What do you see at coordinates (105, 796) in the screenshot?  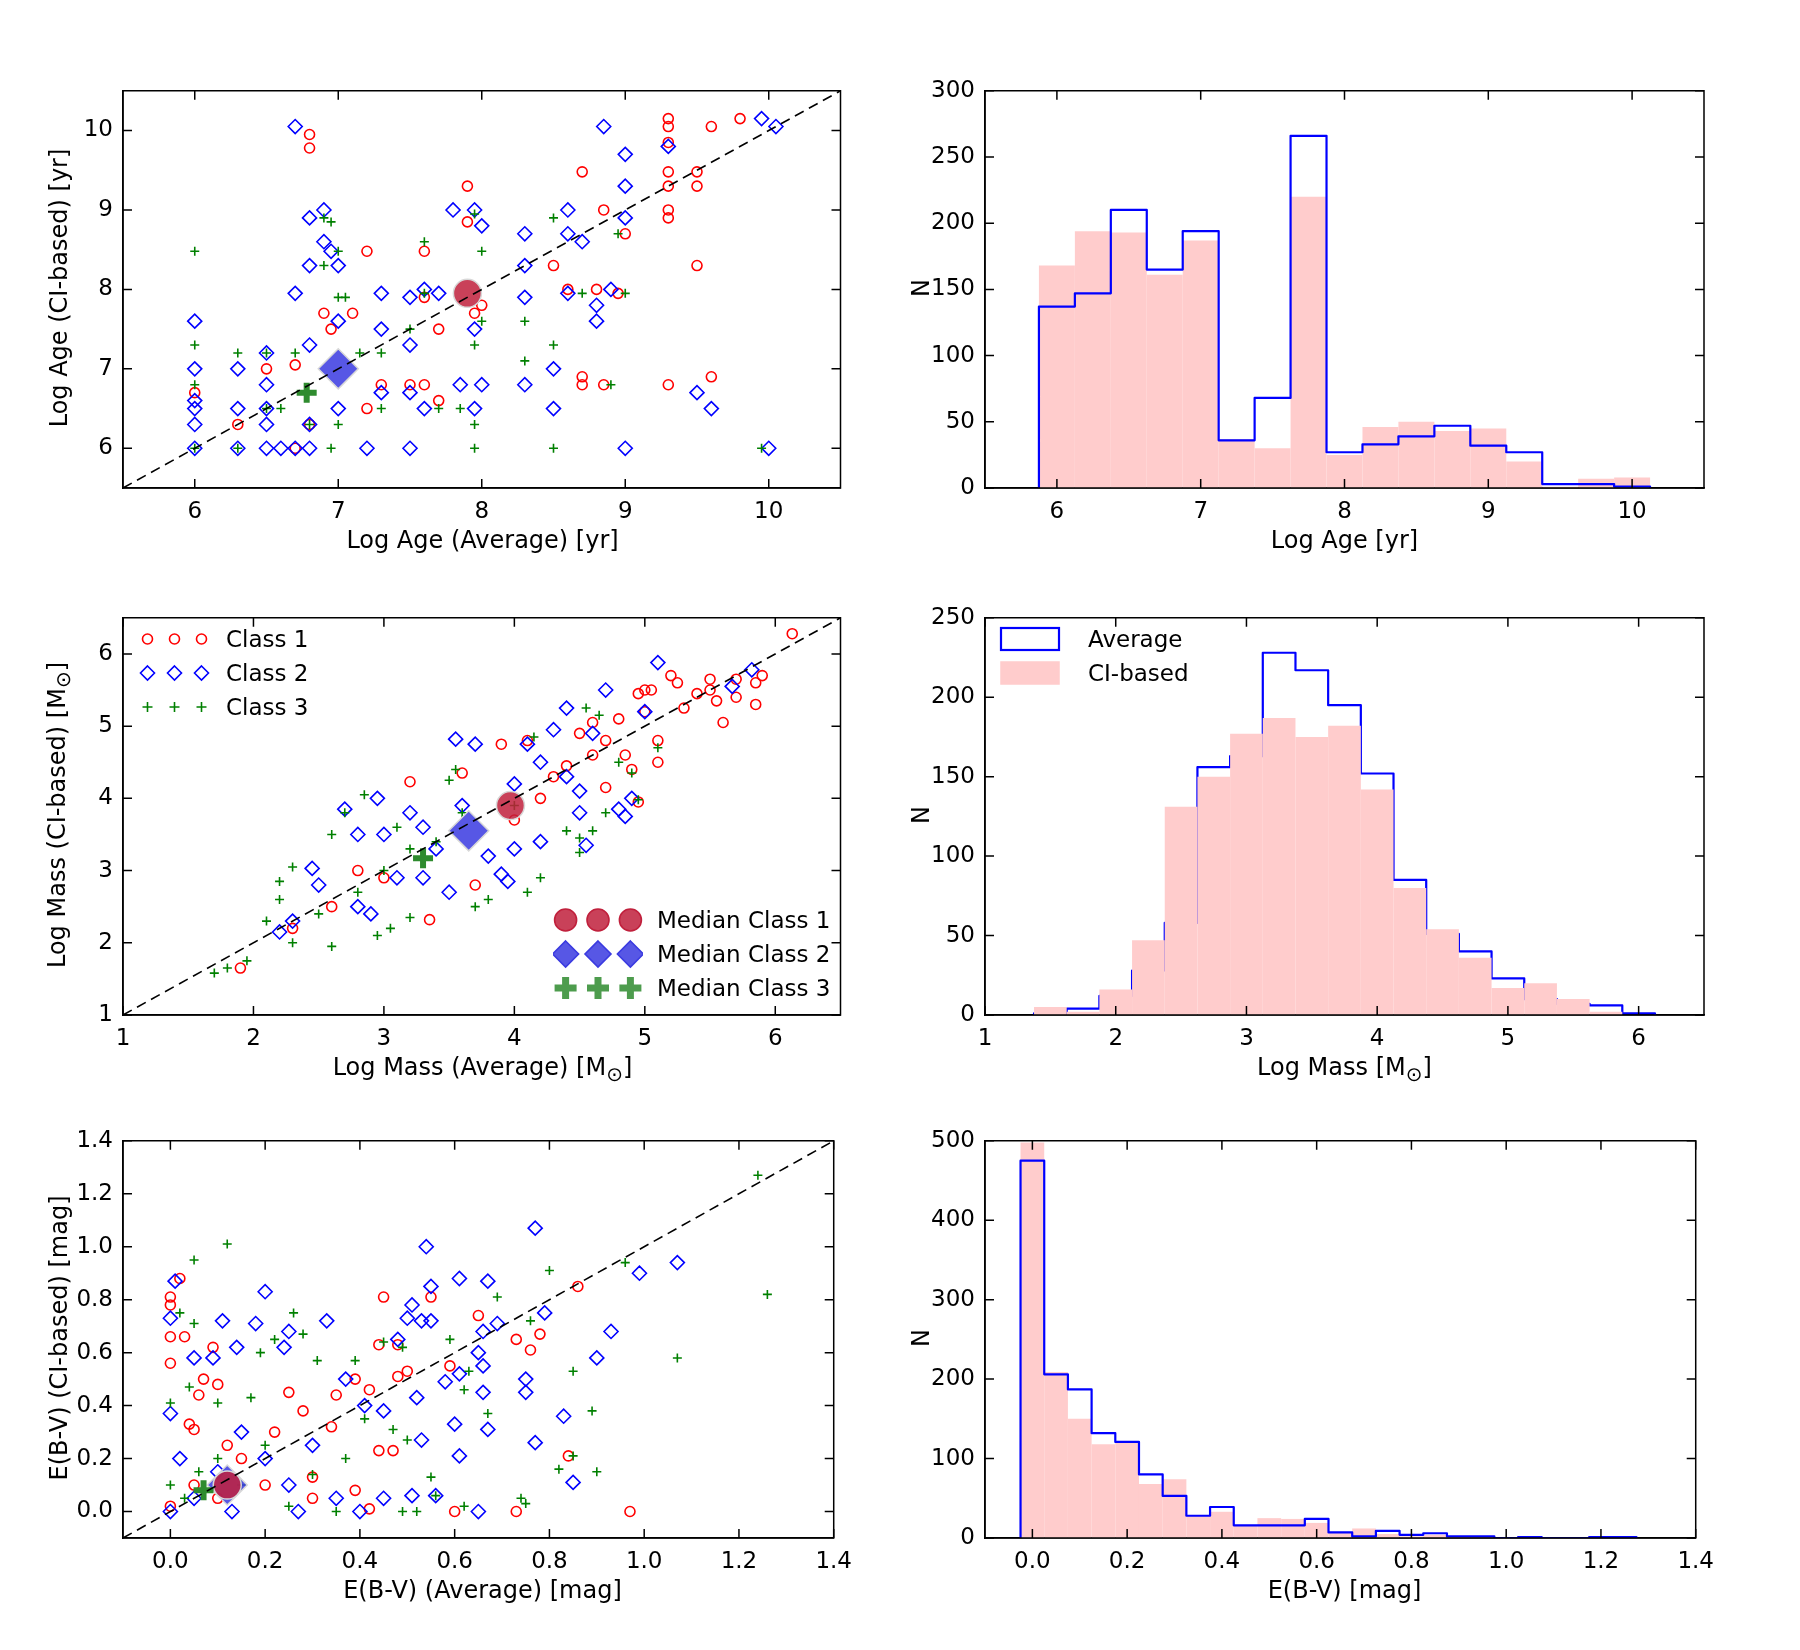 I see `y-tick-label: 4` at bounding box center [105, 796].